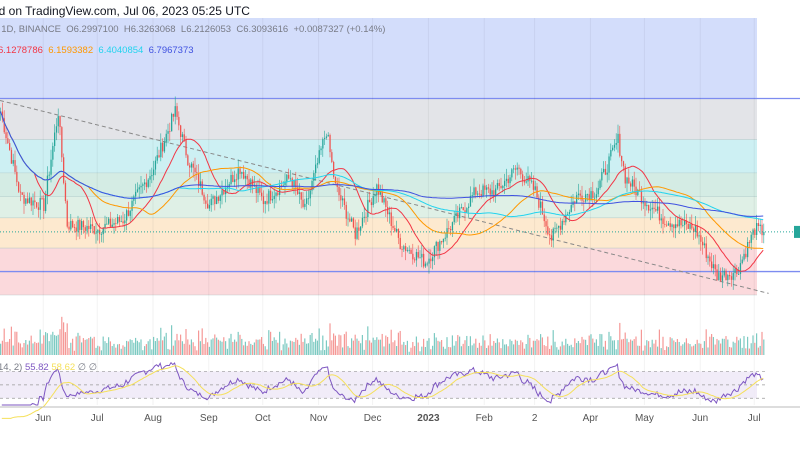 The width and height of the screenshot is (800, 450). I want to click on close-value: 6.3093616, so click(266, 29).